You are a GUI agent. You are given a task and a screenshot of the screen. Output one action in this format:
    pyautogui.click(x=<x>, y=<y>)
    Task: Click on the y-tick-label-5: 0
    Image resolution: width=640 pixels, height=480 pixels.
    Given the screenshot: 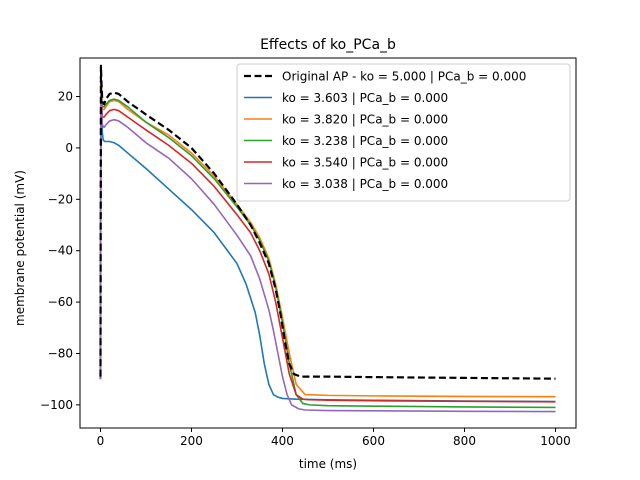 What is the action you would take?
    pyautogui.click(x=69, y=148)
    